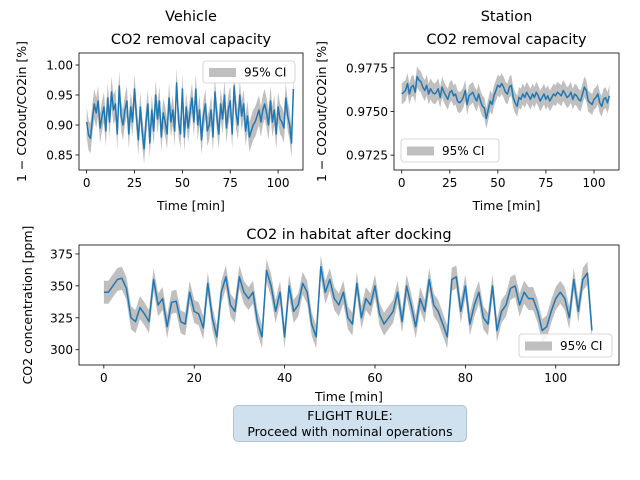  I want to click on y-tick-label: 350, so click(61, 286).